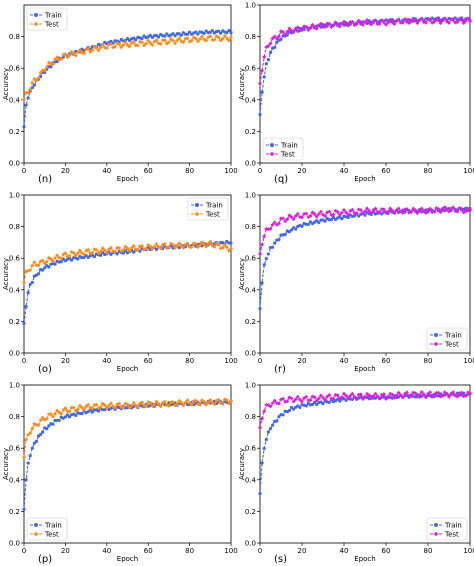  What do you see at coordinates (436, 525) in the screenshot?
I see `legend-marker-train` at bounding box center [436, 525].